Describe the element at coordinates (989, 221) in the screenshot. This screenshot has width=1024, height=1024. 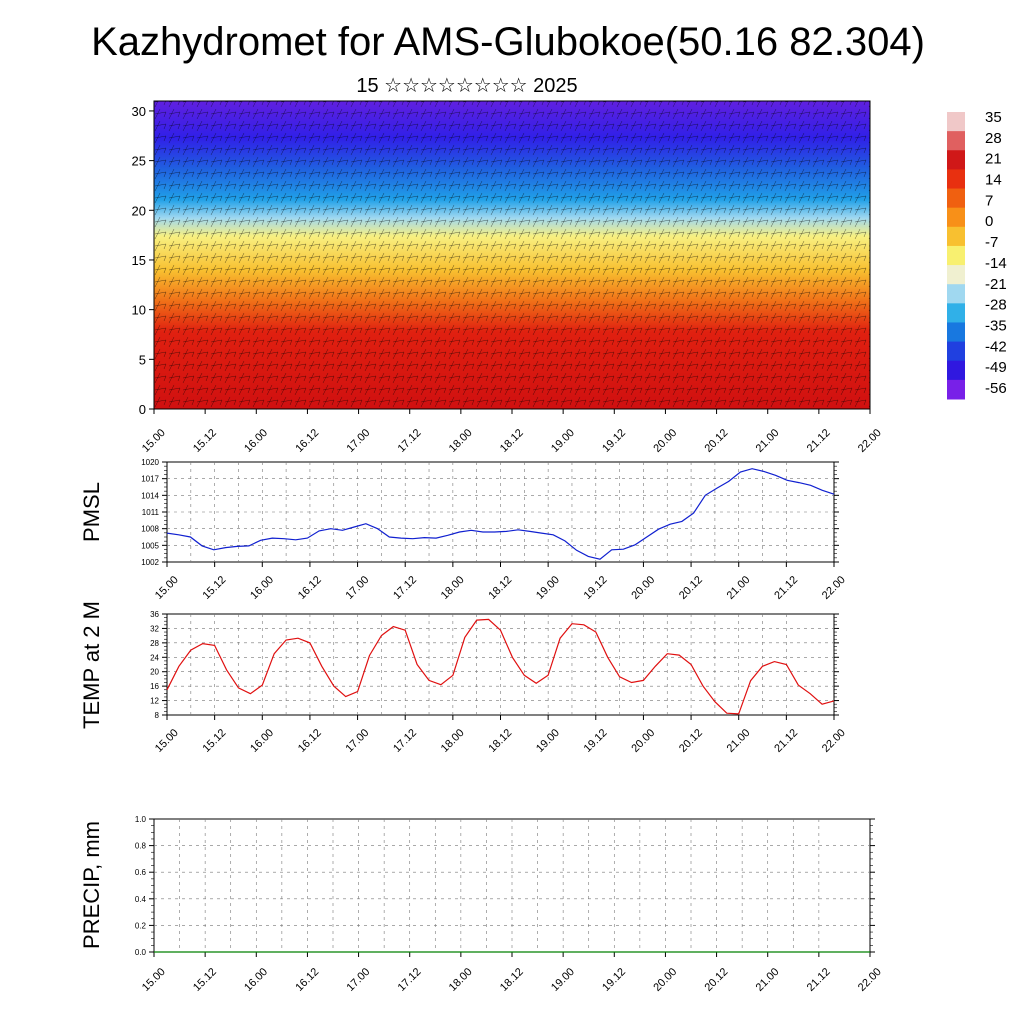
I see `colorbar-label: 0` at that location.